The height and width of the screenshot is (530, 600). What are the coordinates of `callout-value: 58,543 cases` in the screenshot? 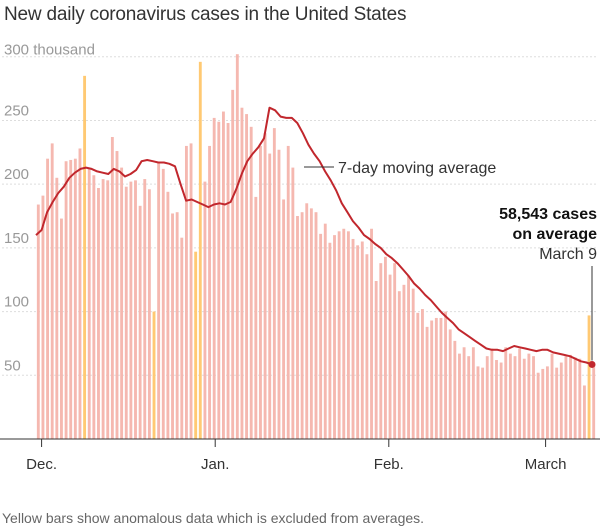 It's located at (548, 214).